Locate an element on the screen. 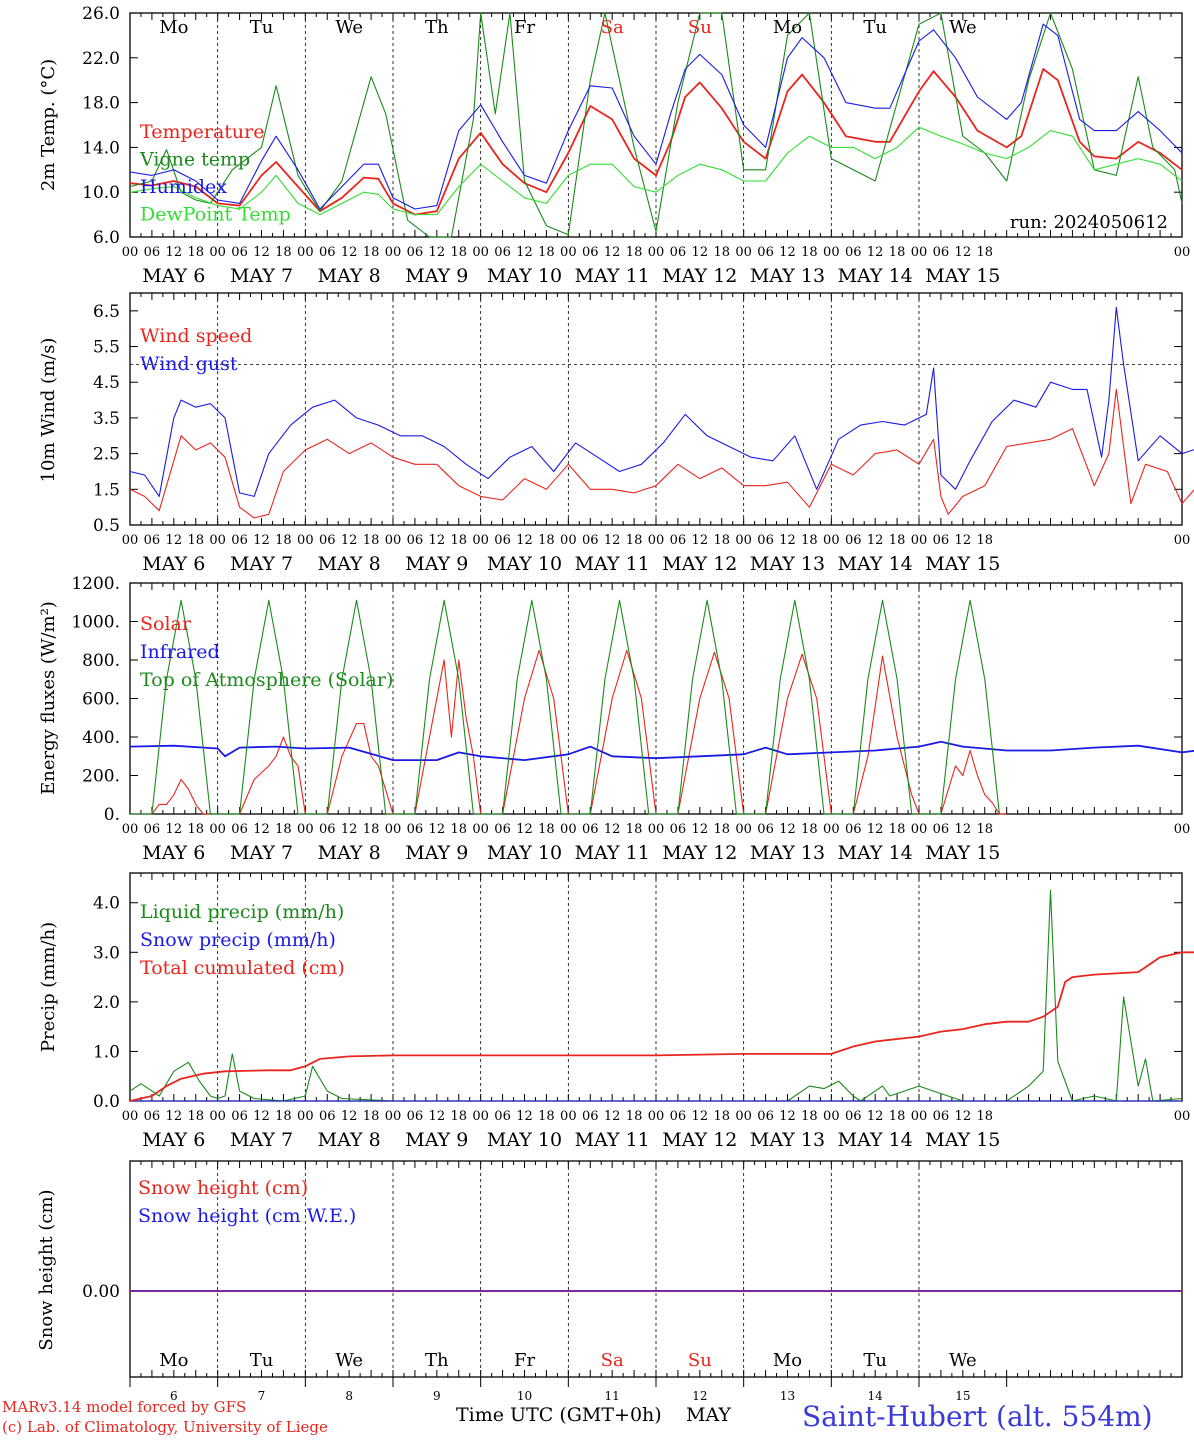 The width and height of the screenshot is (1194, 1445). day-label: Th is located at coordinates (437, 27).